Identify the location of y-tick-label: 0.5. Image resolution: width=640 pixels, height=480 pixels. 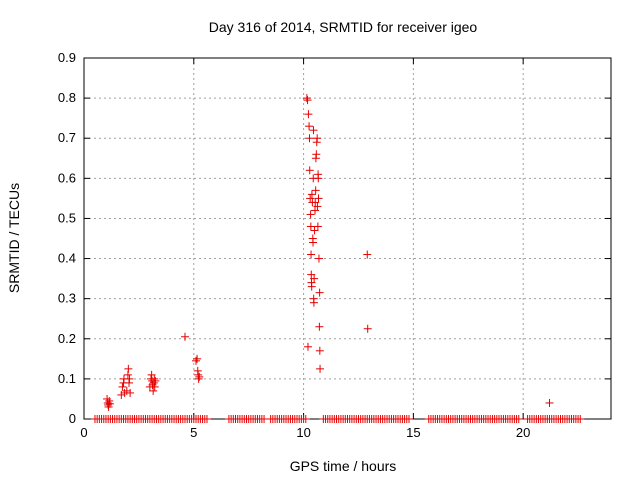
(67, 217).